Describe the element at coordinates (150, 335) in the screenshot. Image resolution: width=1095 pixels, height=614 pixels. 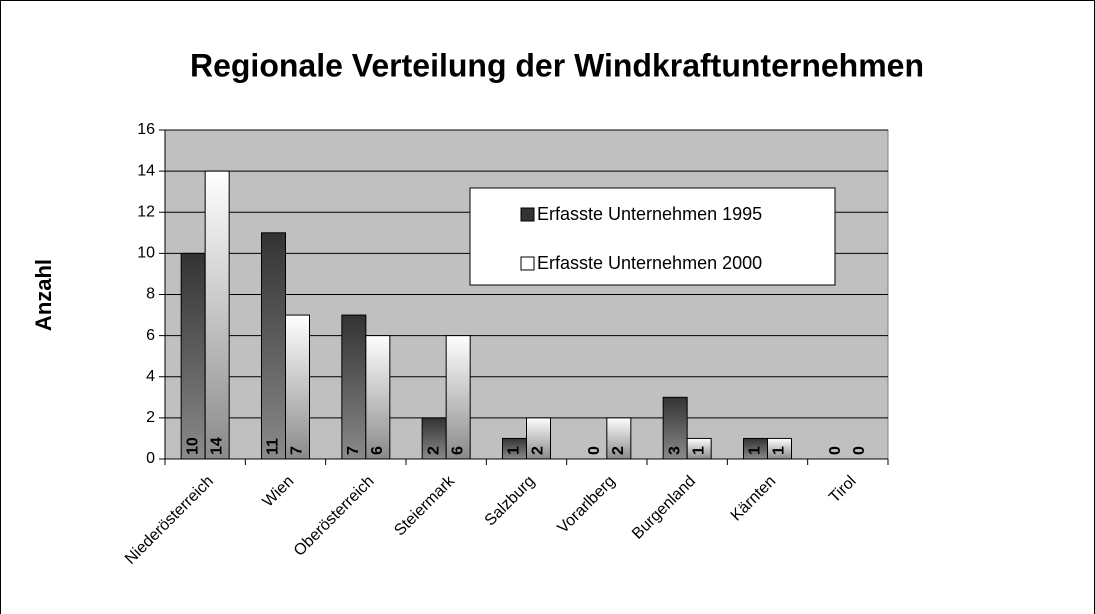
I see `y-tick-label: 6` at that location.